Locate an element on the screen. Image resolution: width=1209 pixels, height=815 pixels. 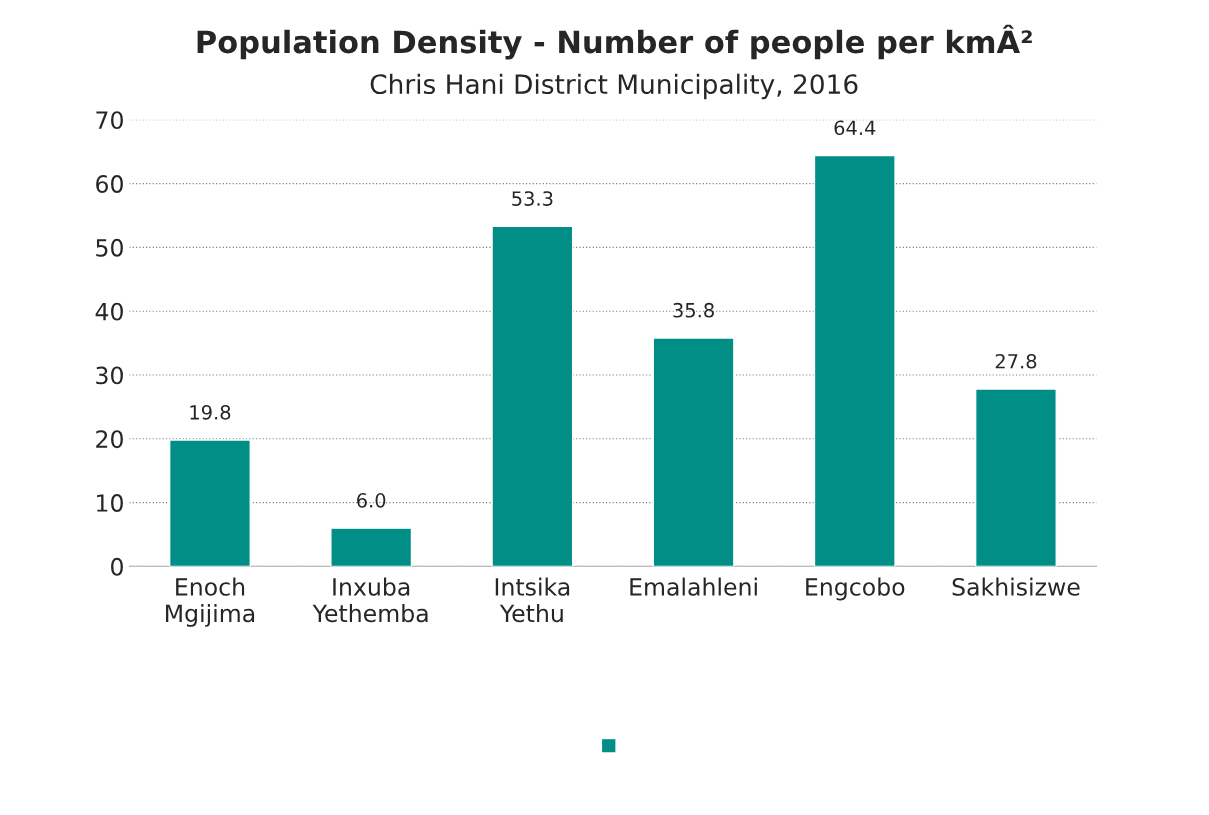
y-tick-label: 60 is located at coordinates (109, 184).